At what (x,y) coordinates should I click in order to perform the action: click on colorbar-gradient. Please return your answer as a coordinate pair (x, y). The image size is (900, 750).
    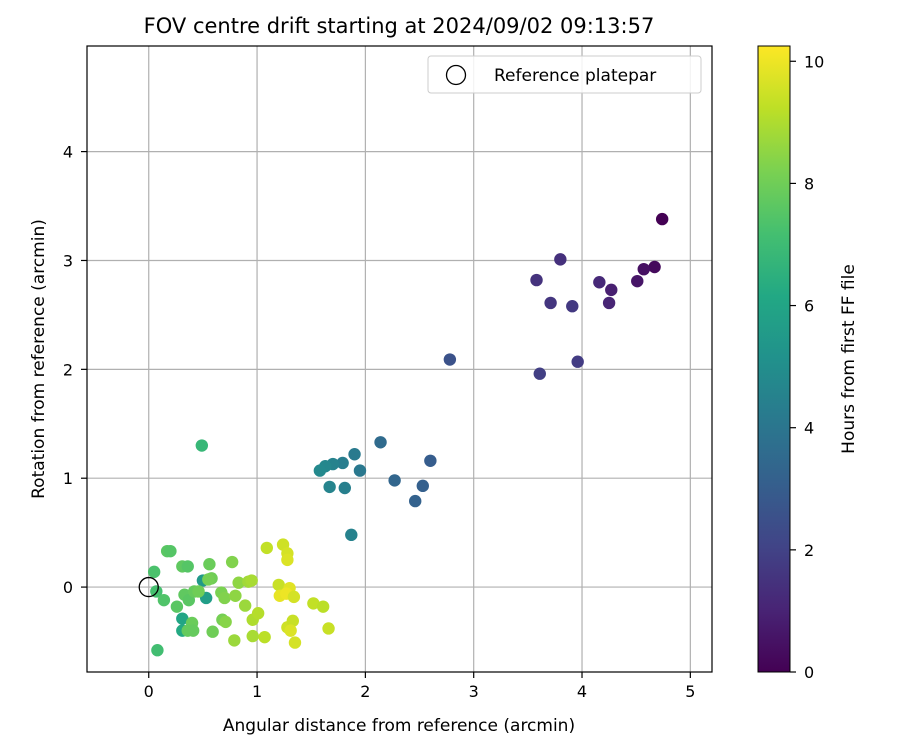
    Looking at the image, I should click on (774, 359).